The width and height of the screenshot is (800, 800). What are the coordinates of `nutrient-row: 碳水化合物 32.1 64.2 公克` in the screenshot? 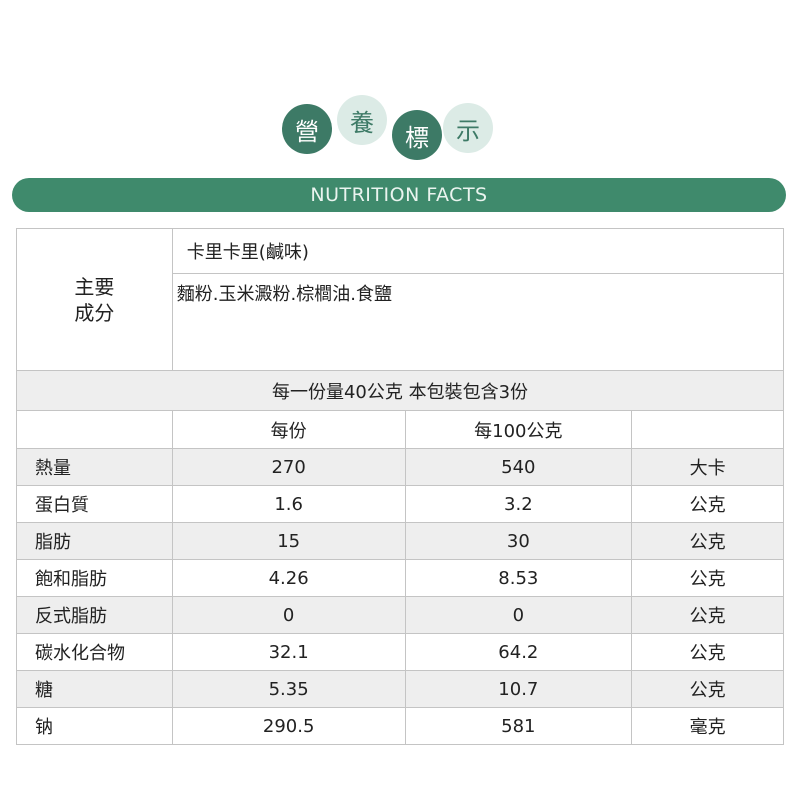 It's located at (400, 652).